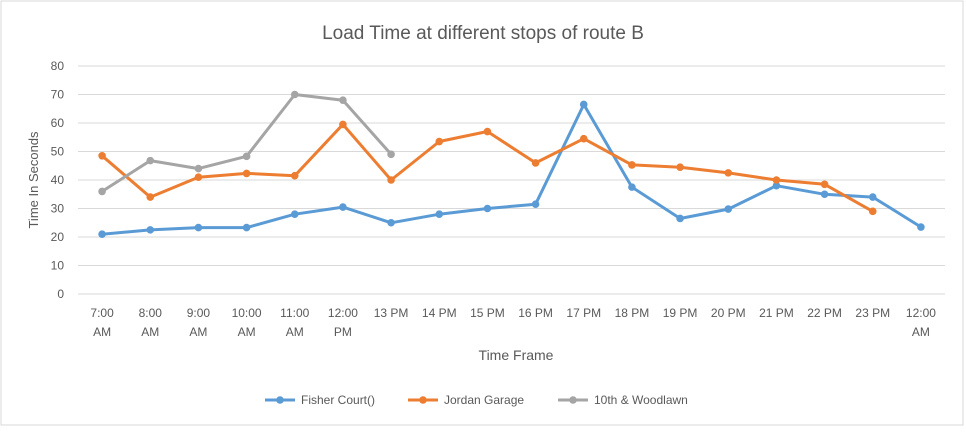 This screenshot has height=434, width=966. I want to click on x-tick-text: 18 PM, so click(632, 313).